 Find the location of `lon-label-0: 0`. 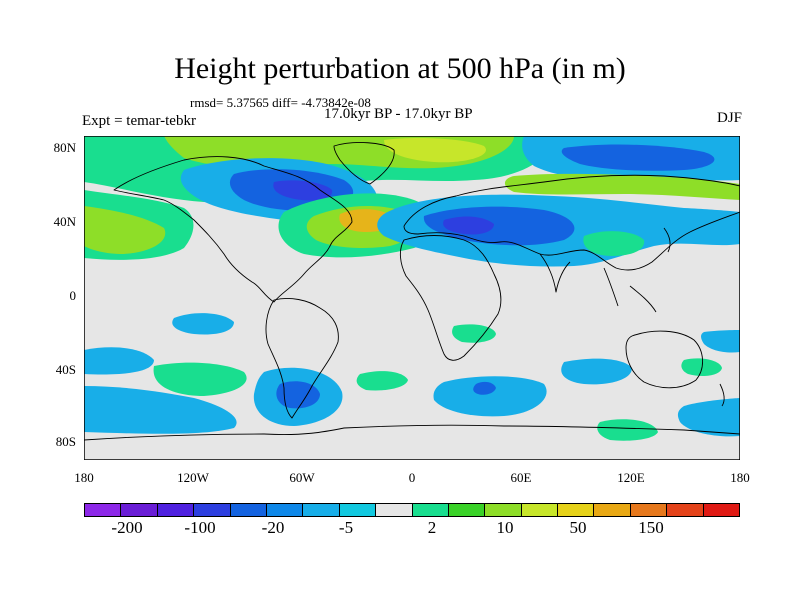

lon-label-0: 0 is located at coordinates (412, 477).